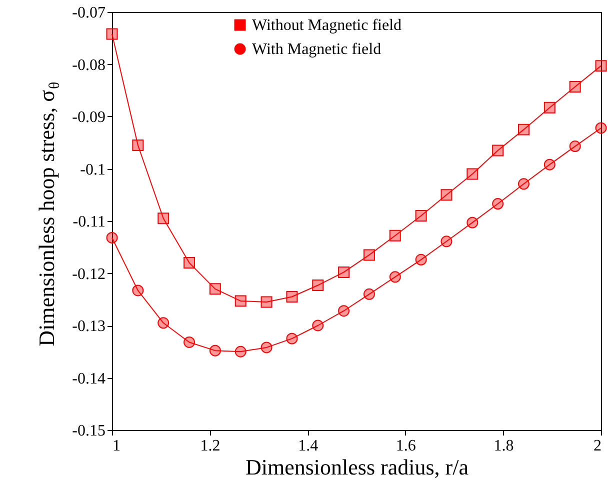 This screenshot has height=482, width=613. Describe the element at coordinates (89, 65) in the screenshot. I see `y-tick-label: -0.08` at that location.